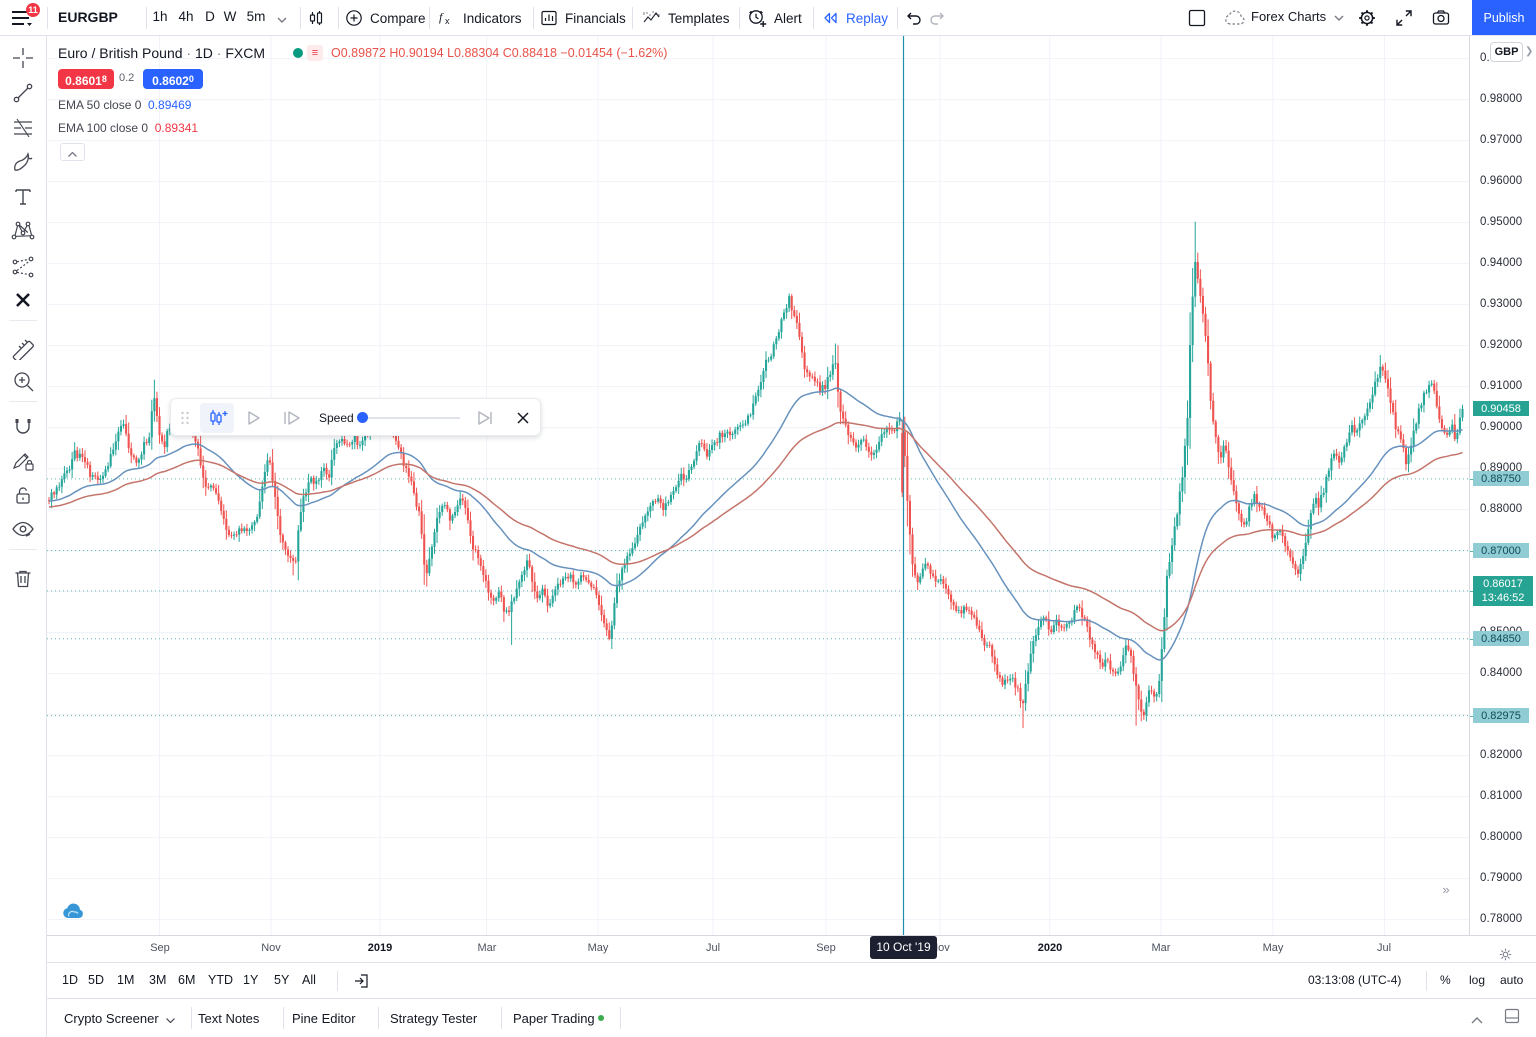  What do you see at coordinates (441, 17) in the screenshot?
I see `svg-text: f` at bounding box center [441, 17].